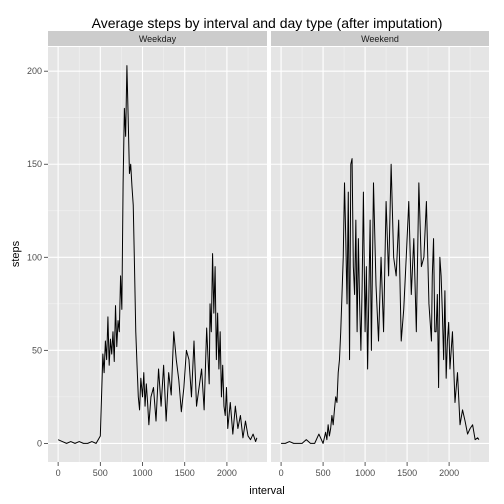 This screenshot has width=504, height=504. I want to click on x-axis-title: interval, so click(266, 491).